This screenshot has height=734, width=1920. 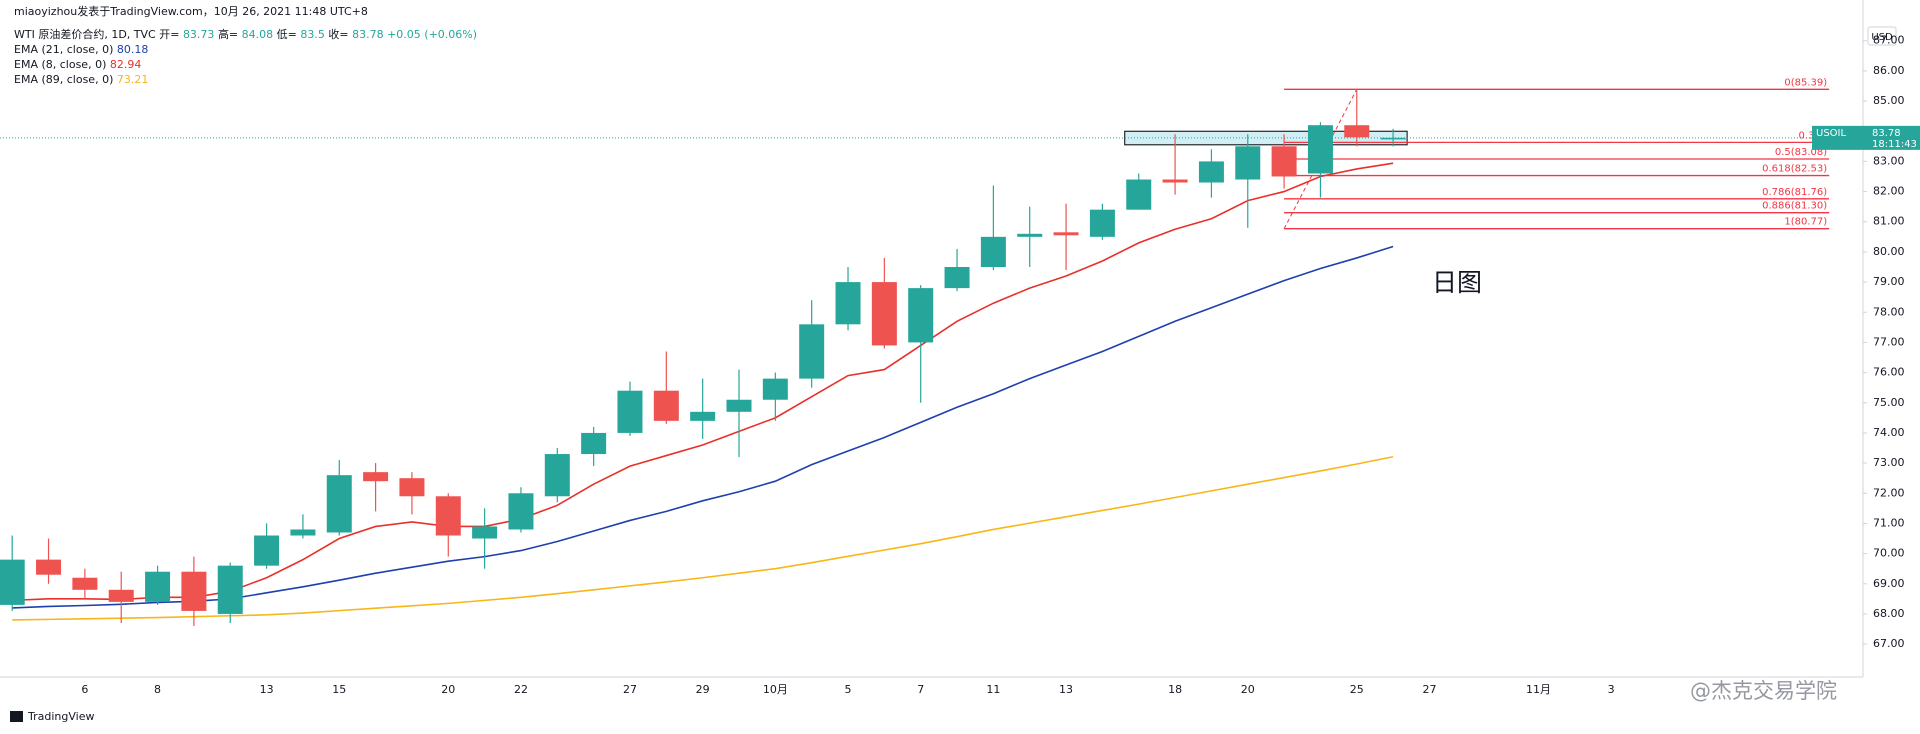 I want to click on y-tick-label: 74.00, so click(x=1889, y=432).